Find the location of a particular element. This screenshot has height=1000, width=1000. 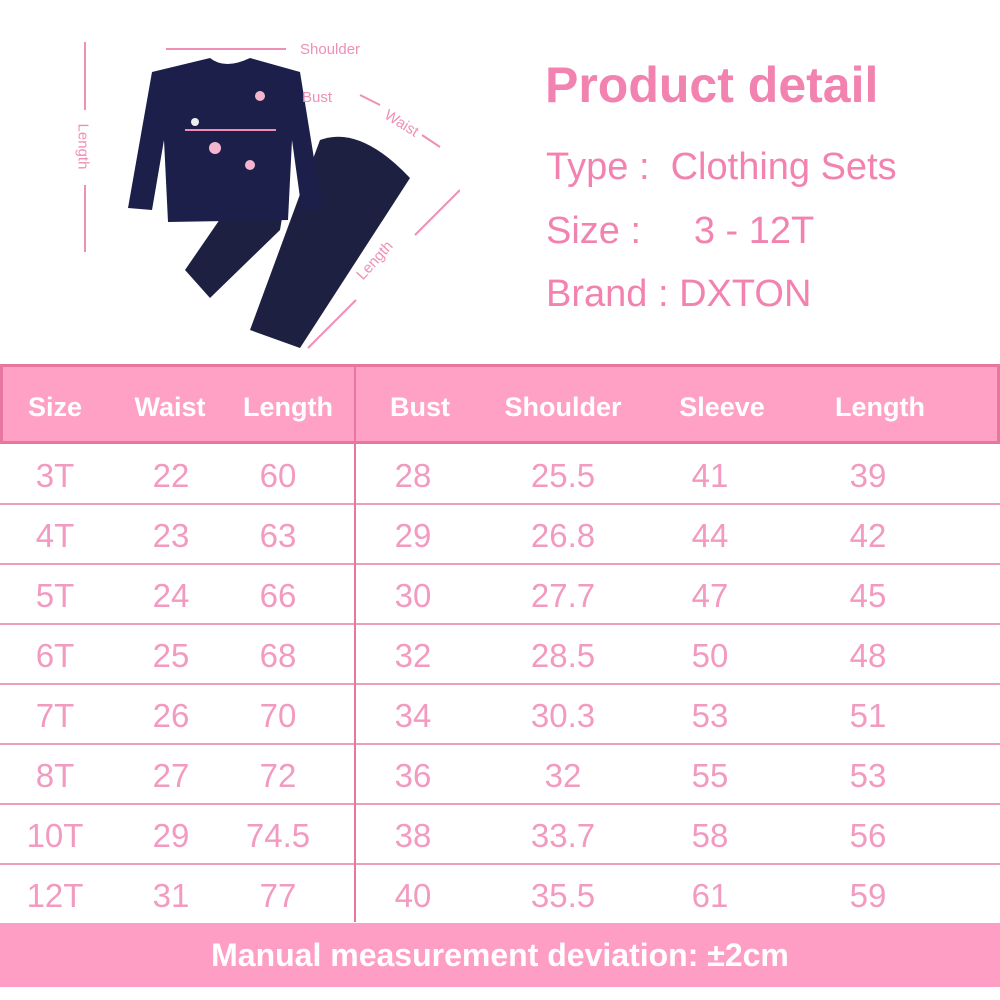

clothing-set-illustration is located at coordinates (272, 195).